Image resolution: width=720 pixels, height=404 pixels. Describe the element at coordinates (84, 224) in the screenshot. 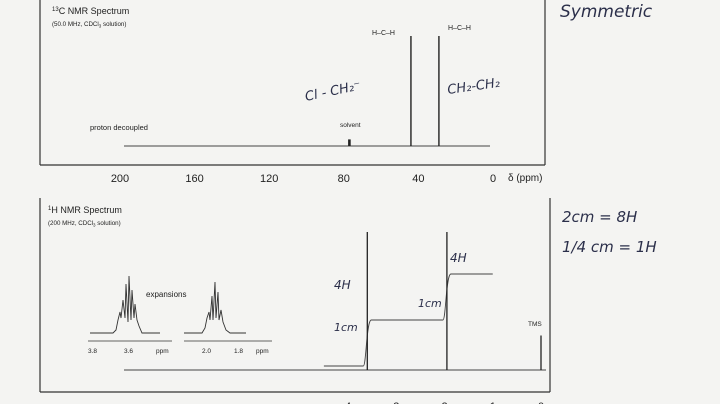

I see `h1-subtitle: (200 MHz, CDCl3 solution)` at that location.